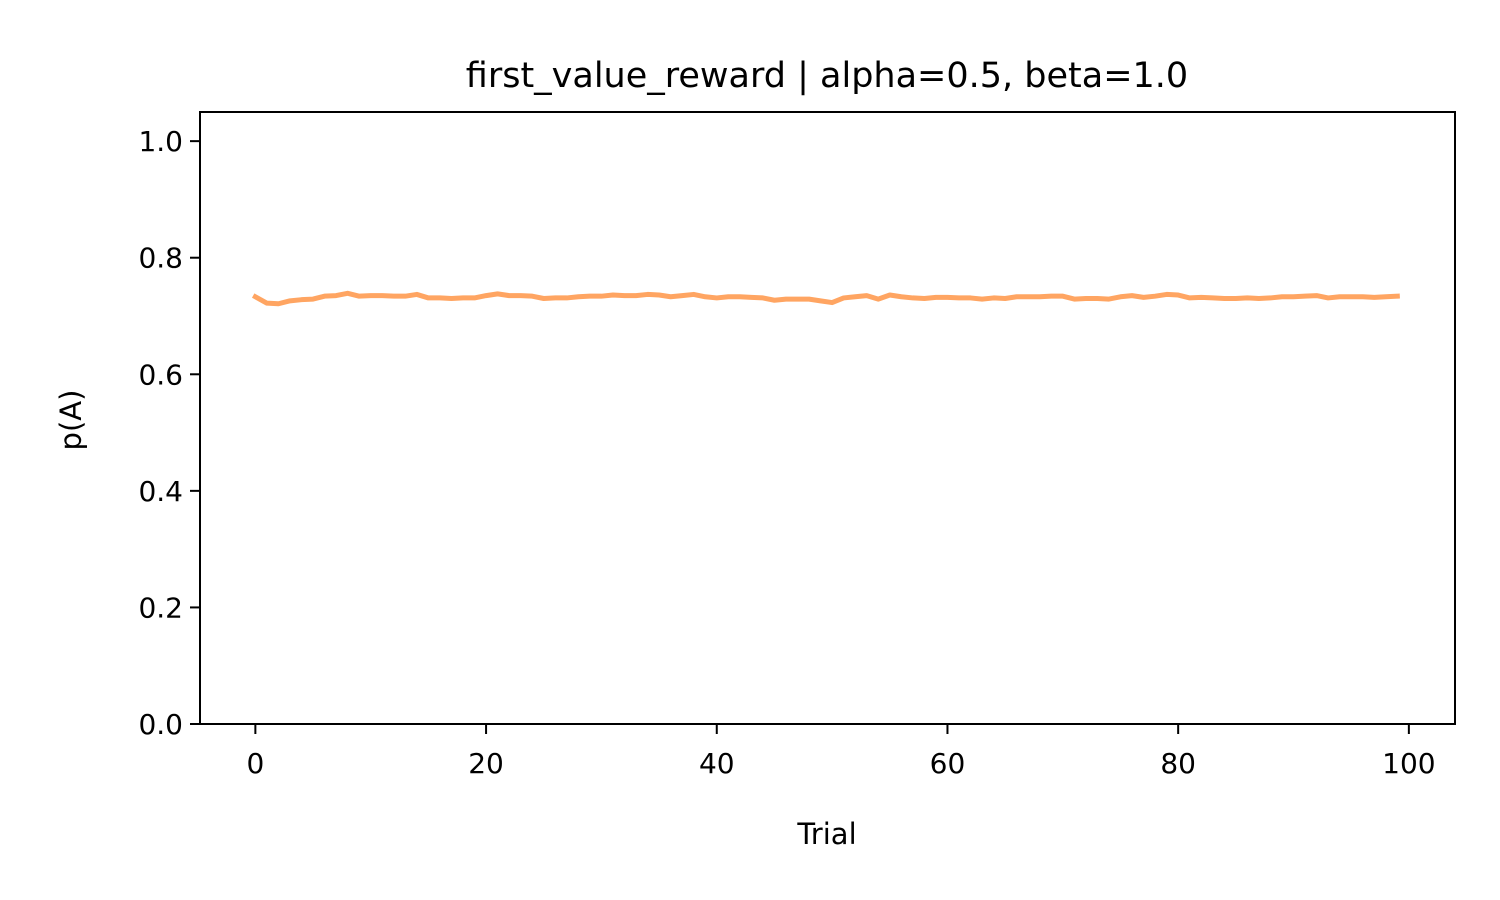  What do you see at coordinates (717, 763) in the screenshot?
I see `x-tick-label: 40` at bounding box center [717, 763].